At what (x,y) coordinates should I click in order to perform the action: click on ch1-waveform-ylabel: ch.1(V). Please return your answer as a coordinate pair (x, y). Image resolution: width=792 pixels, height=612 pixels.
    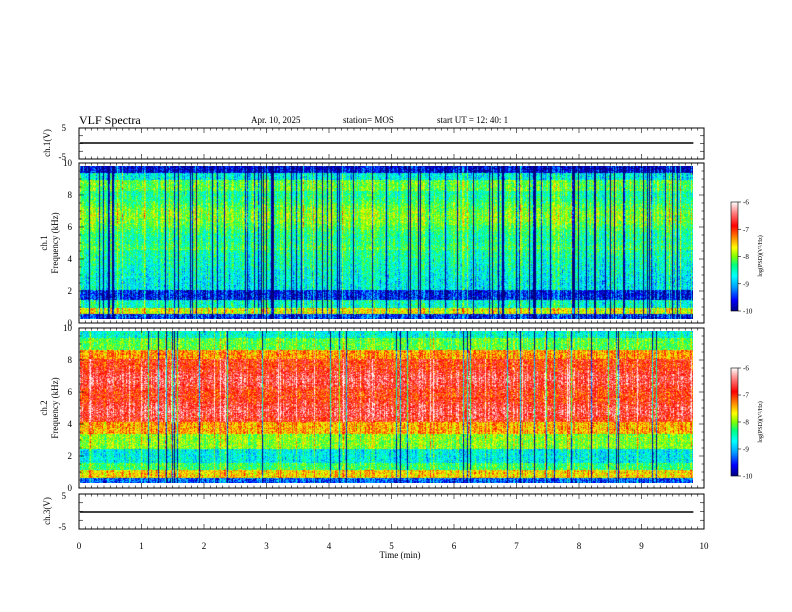
    Looking at the image, I should click on (47, 143).